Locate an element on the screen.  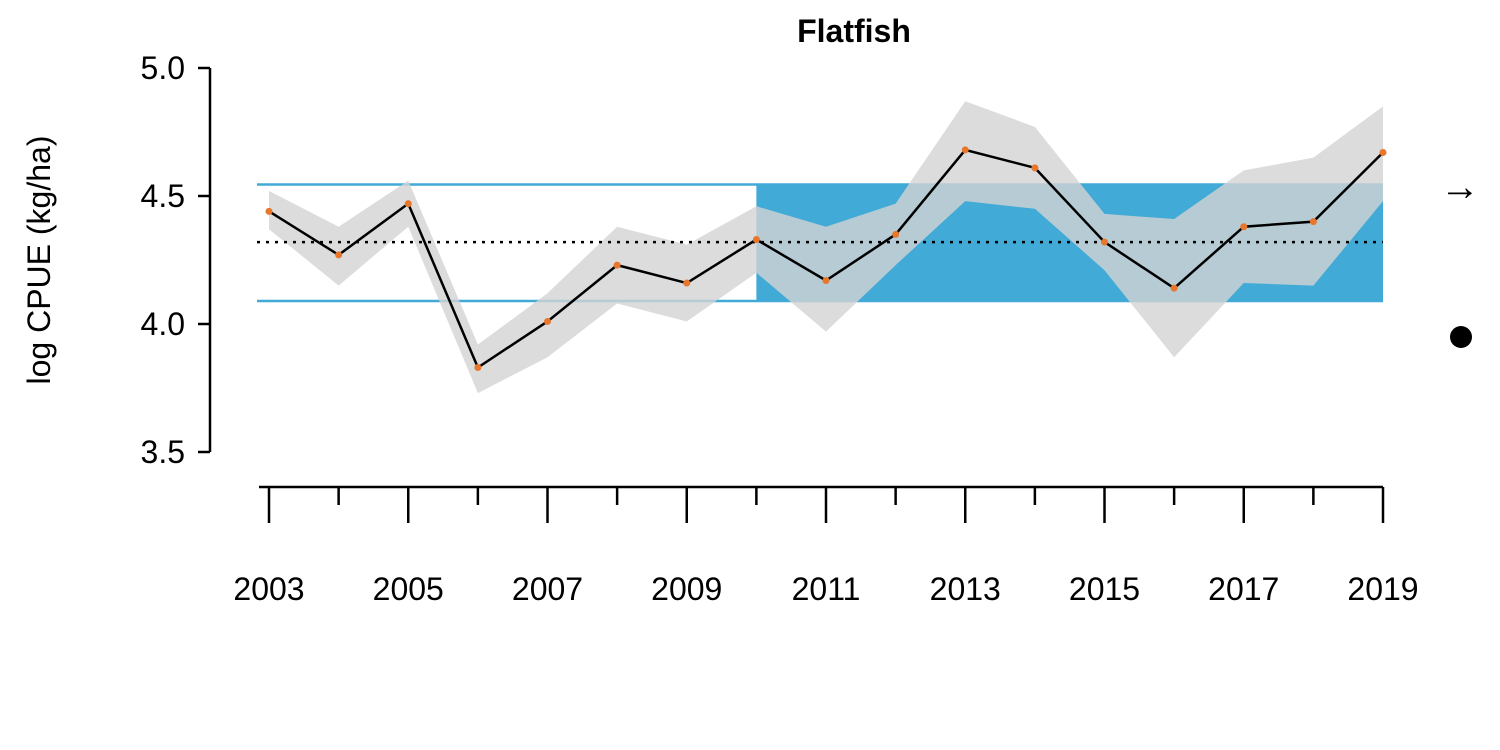
data-point-2015 is located at coordinates (1104, 242).